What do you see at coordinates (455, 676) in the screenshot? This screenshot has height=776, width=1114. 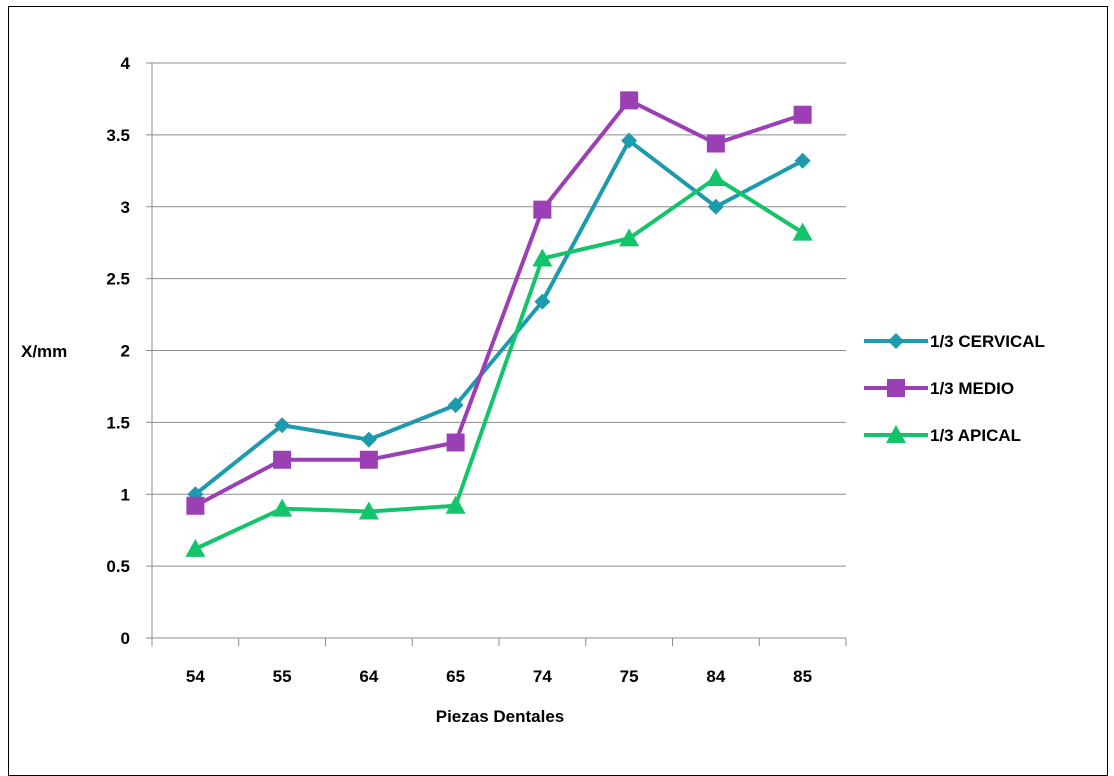 I see `x-tick-label: 65` at bounding box center [455, 676].